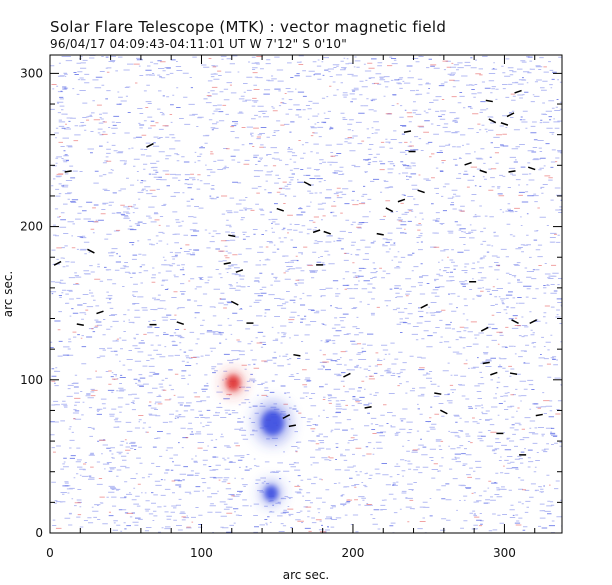 The height and width of the screenshot is (585, 612). Describe the element at coordinates (50, 553) in the screenshot. I see `x-tick-label: 0` at that location.